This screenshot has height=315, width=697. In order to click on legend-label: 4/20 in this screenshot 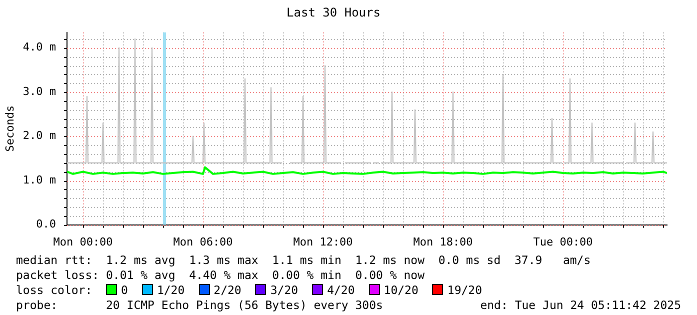, I will do `click(340, 290)`.